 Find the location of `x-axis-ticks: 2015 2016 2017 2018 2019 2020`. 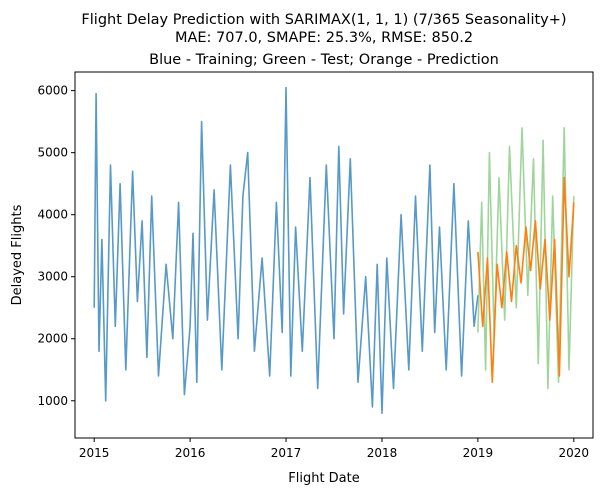

x-axis-ticks: 2015 2016 2017 2018 2019 2020 is located at coordinates (334, 449).